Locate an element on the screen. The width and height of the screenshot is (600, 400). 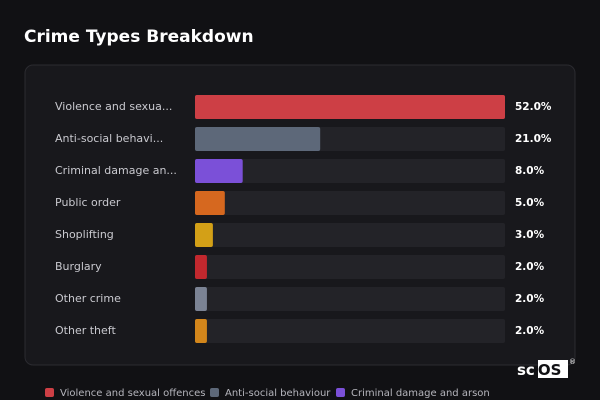
value-label: 21.0% is located at coordinates (533, 139).